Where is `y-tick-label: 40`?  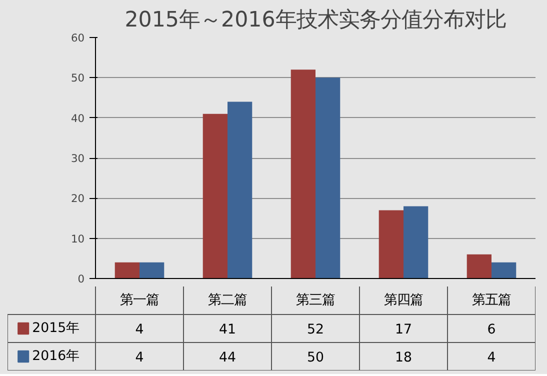 y-tick-label: 40 is located at coordinates (77, 118).